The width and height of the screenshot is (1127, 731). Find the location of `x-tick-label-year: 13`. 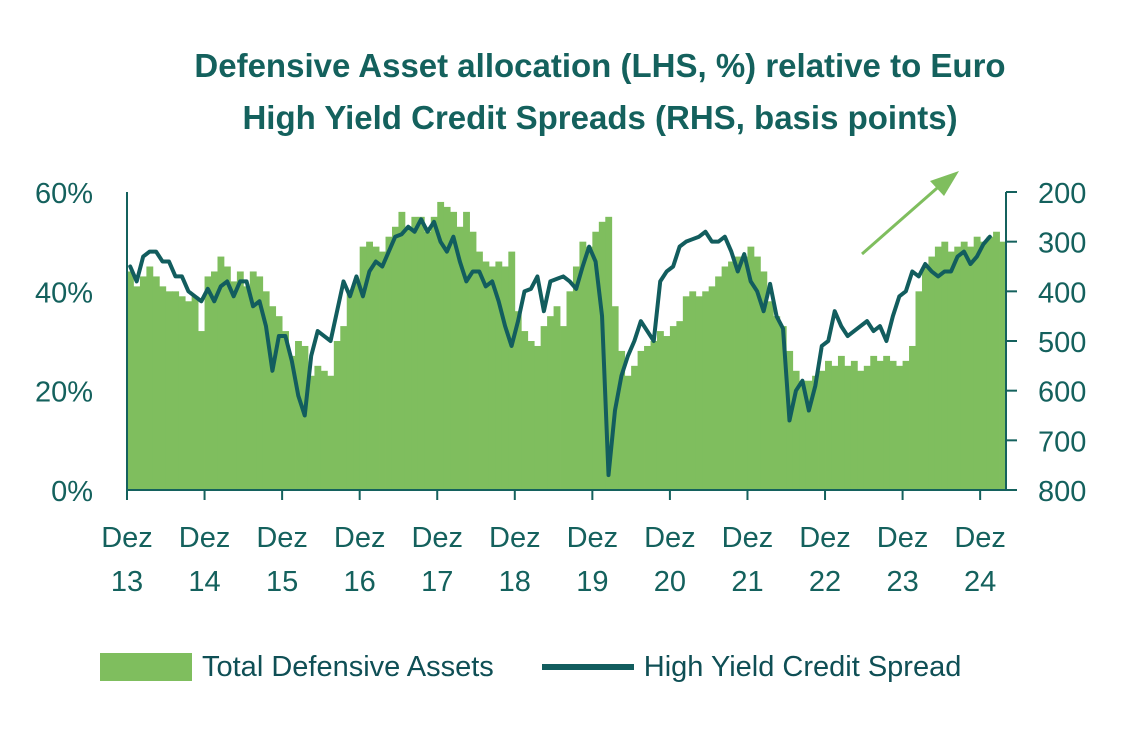

x-tick-label-year: 13 is located at coordinates (127, 582).